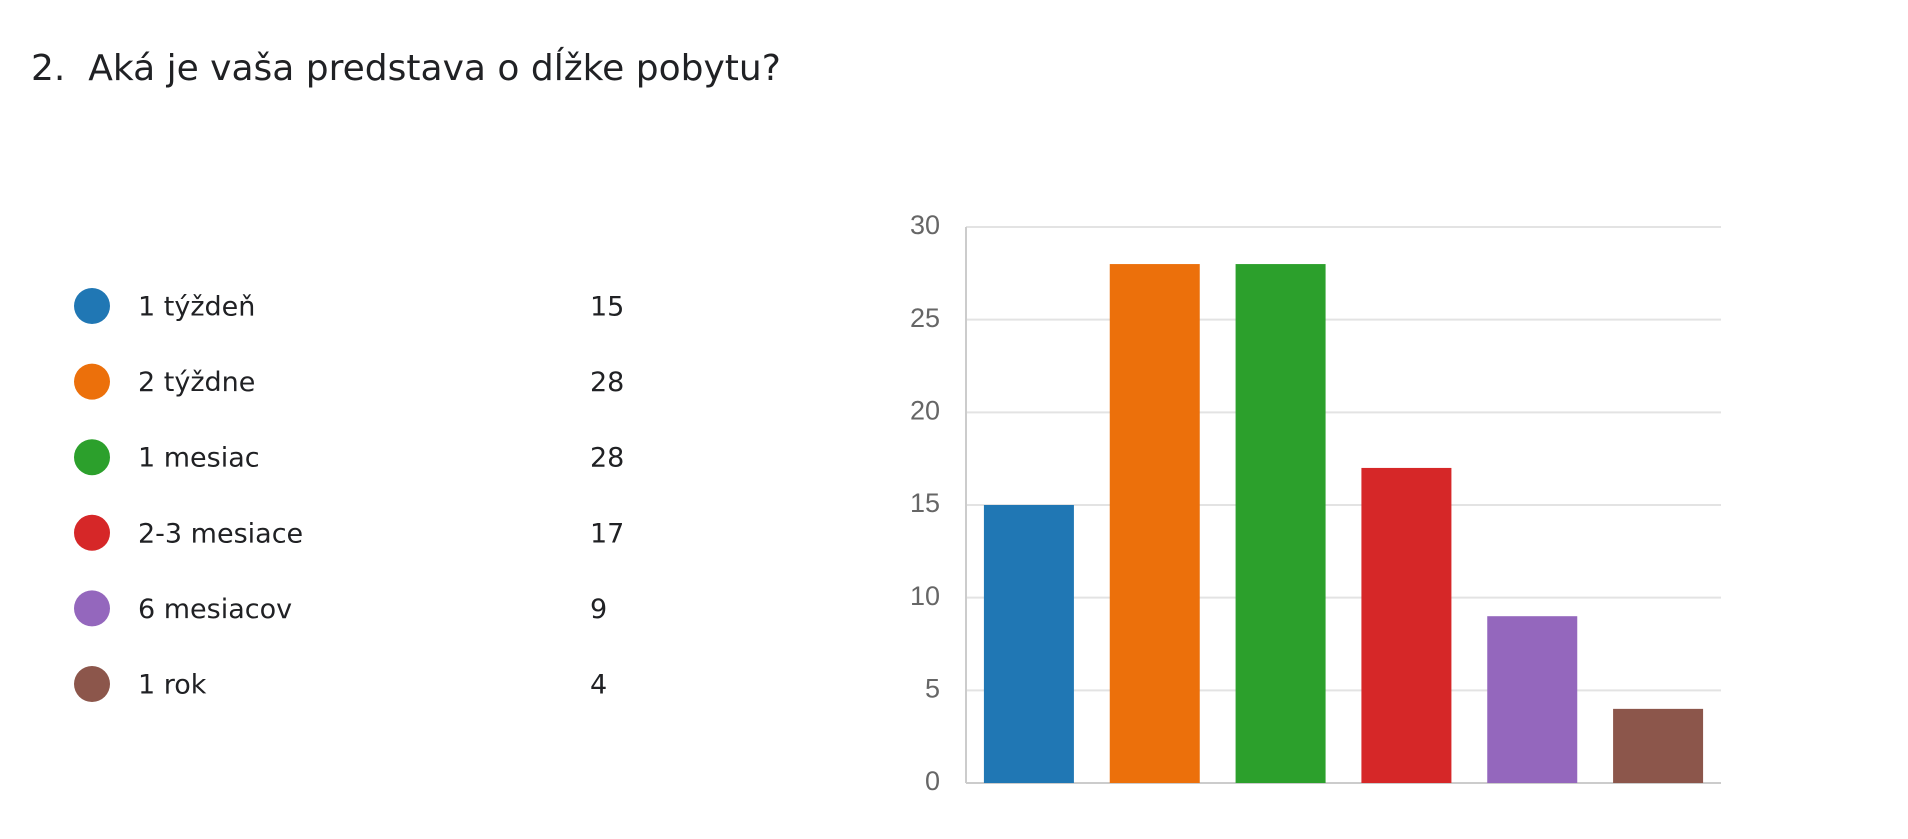  What do you see at coordinates (598, 685) in the screenshot?
I see `legend-count: 4` at bounding box center [598, 685].